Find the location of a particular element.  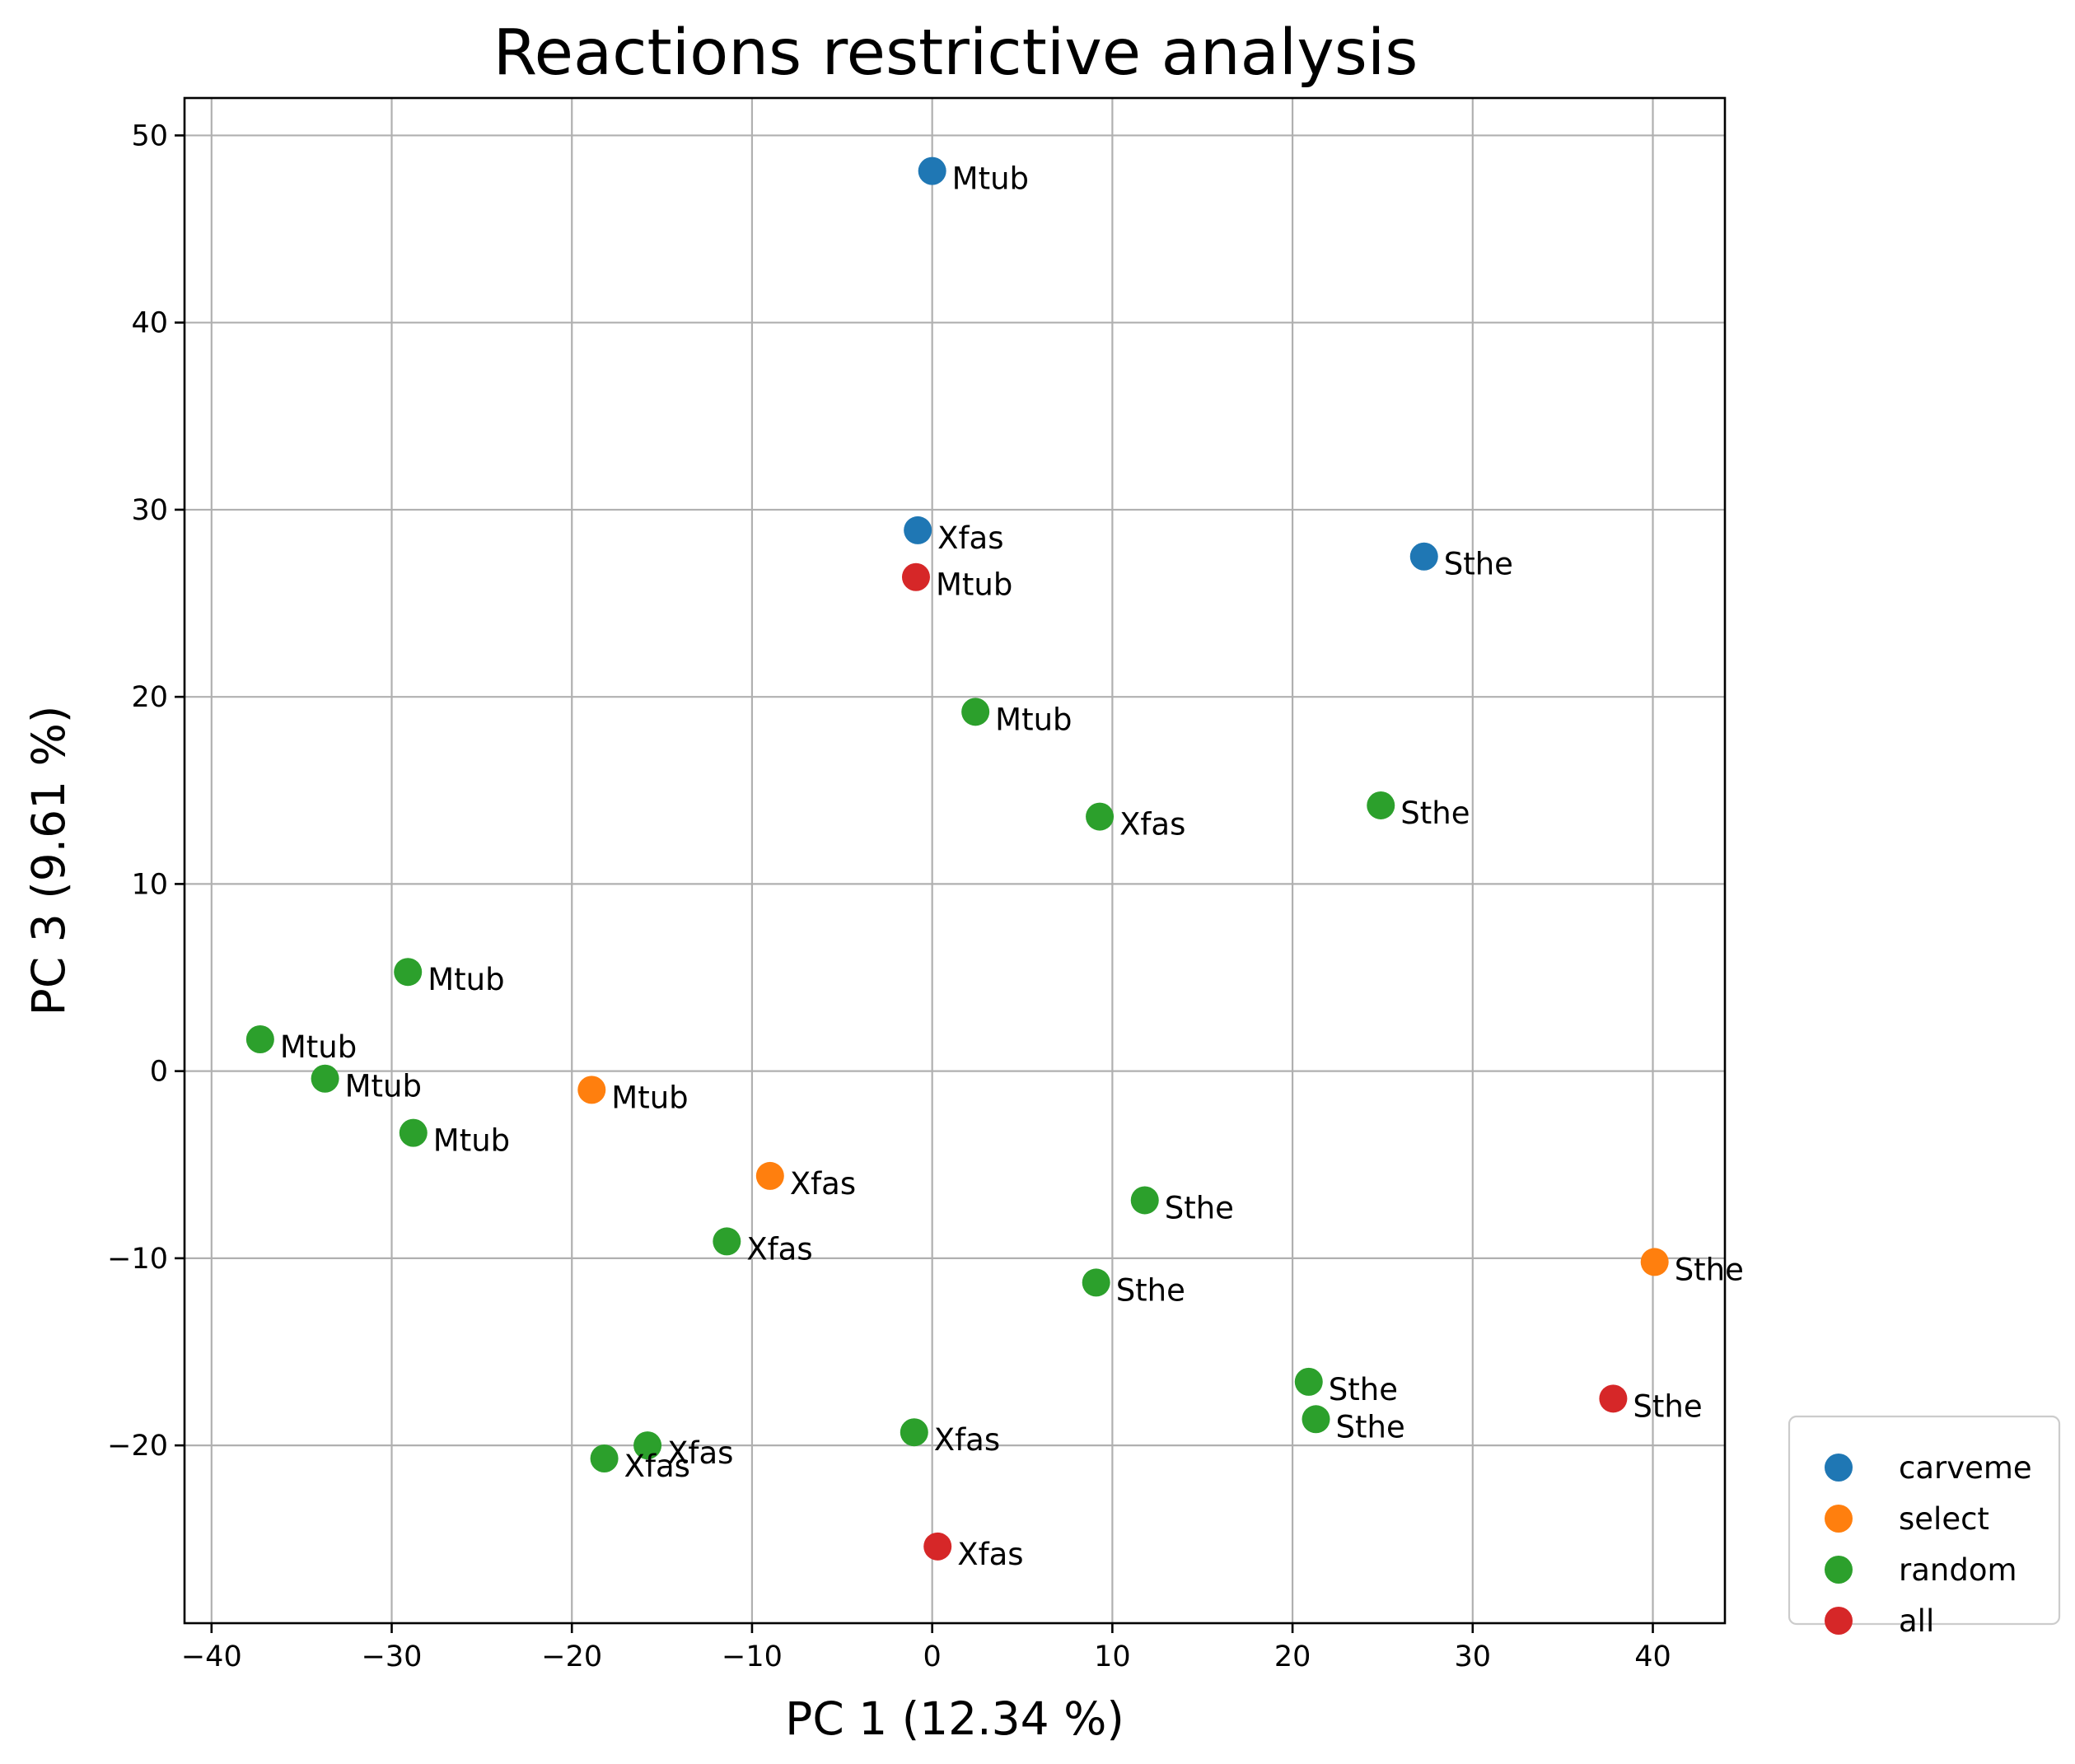

x-tick-label: 0 is located at coordinates (932, 1656).